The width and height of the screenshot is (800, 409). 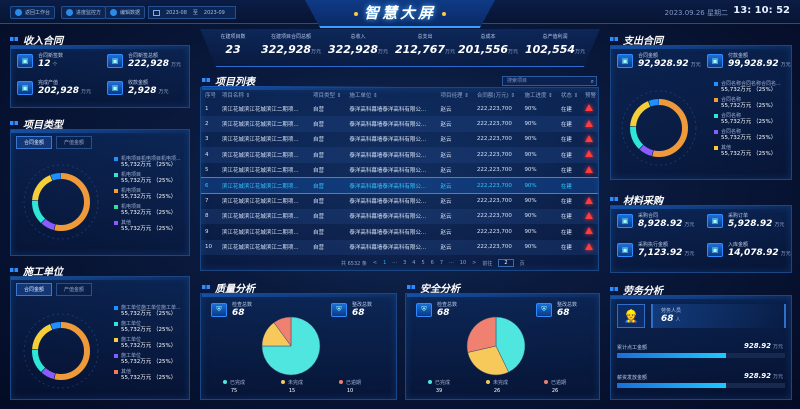 I want to click on pager-prev-button: <, so click(x=375, y=263).